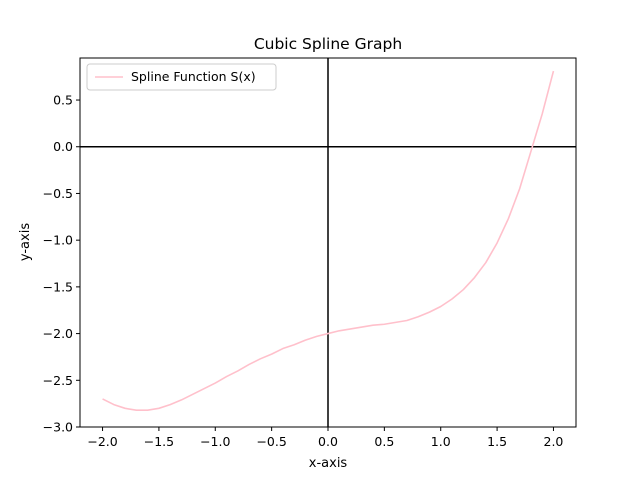 The height and width of the screenshot is (480, 640). What do you see at coordinates (61, 264) in the screenshot?
I see `y-axis: −3.0 −2.5 −2.0 −1.5 −1.0 −0.5 0.0 0.5` at bounding box center [61, 264].